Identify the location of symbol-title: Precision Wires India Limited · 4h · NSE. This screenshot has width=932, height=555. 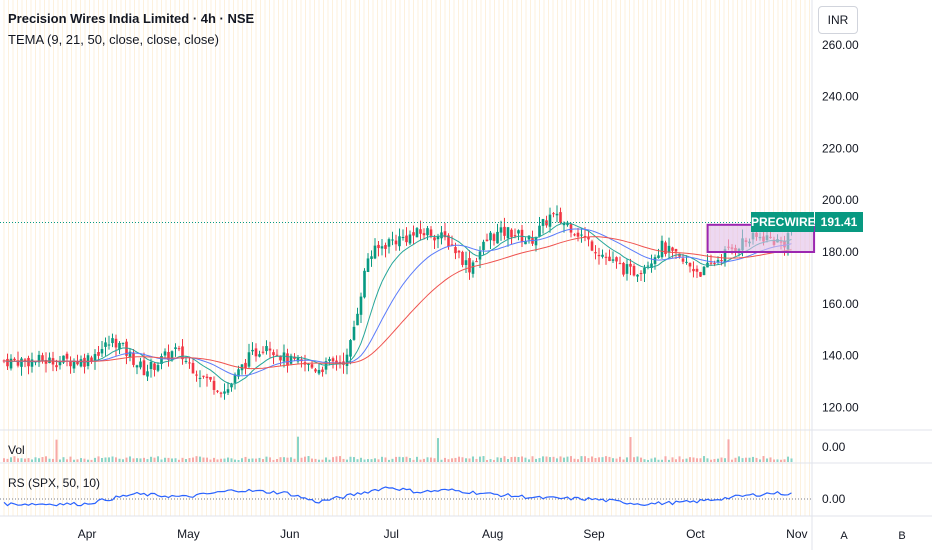
(131, 18).